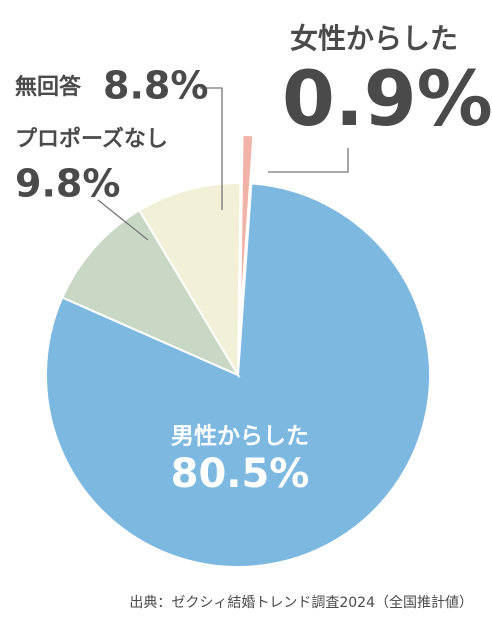 Image resolution: width=492 pixels, height=623 pixels. I want to click on slice-label: プロポーズなし, so click(91, 139).